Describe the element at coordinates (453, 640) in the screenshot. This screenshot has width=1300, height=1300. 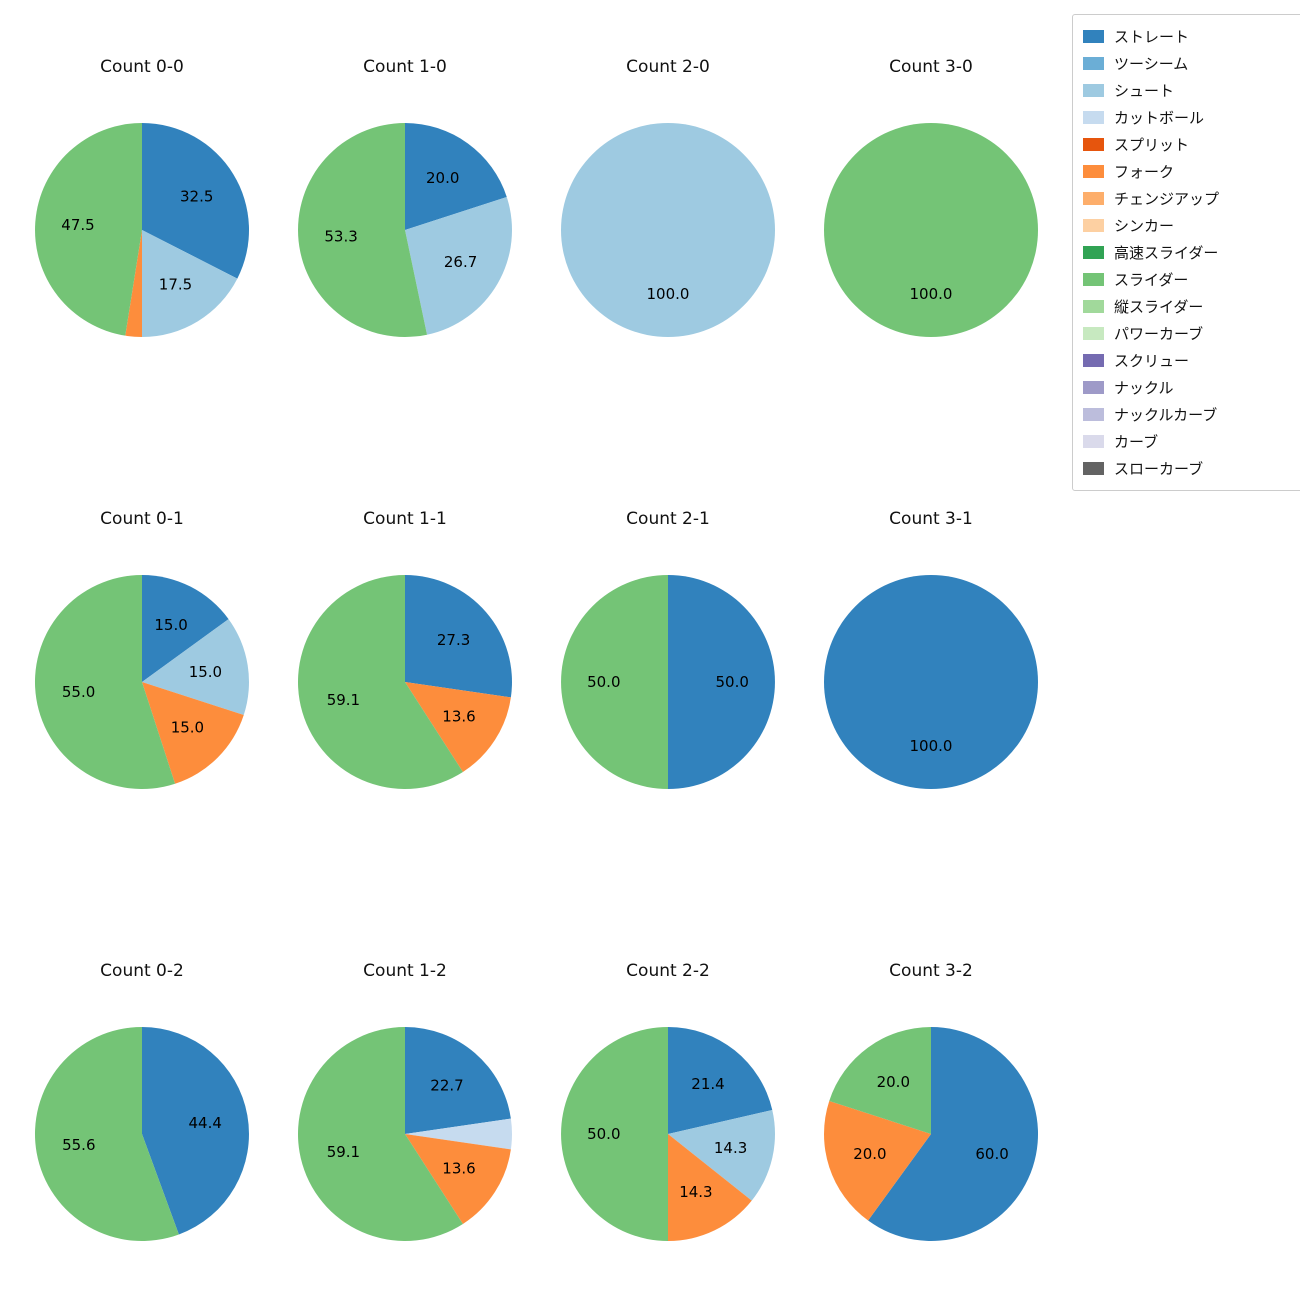
I see `pie-slice-label: 27.3` at that location.